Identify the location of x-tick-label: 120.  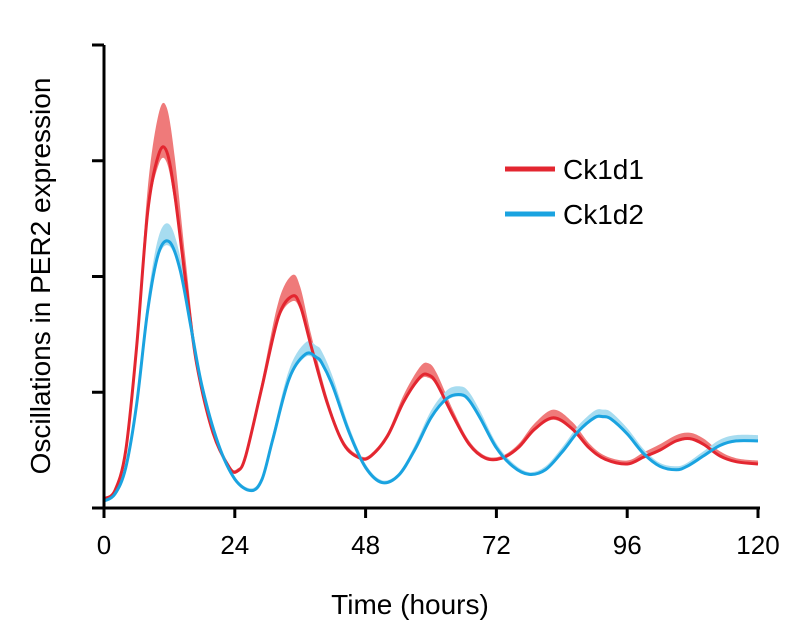
(757, 545).